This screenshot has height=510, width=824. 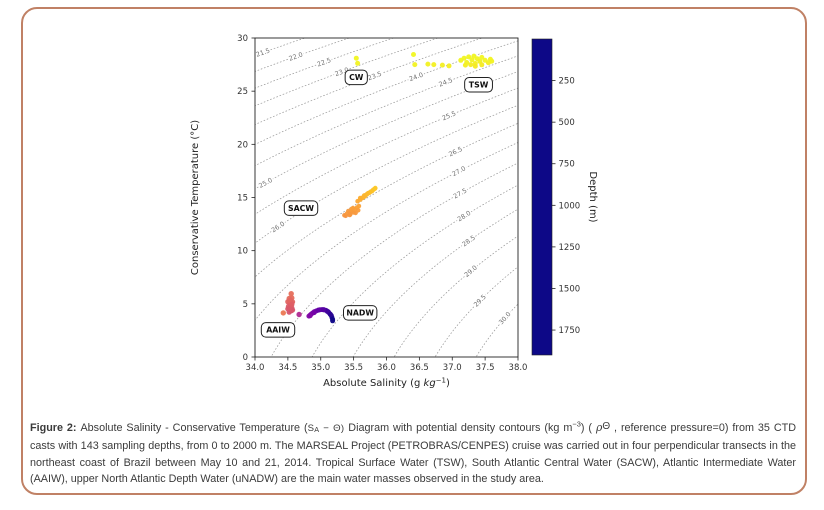 What do you see at coordinates (576, 424) in the screenshot?
I see `caption-segment: −3` at bounding box center [576, 424].